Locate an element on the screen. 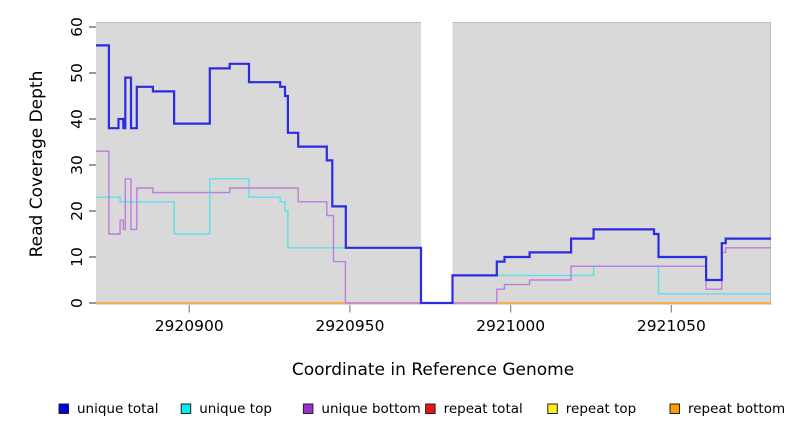 The height and width of the screenshot is (432, 792). x-axis-tick-label: 2920950 is located at coordinates (349, 326).